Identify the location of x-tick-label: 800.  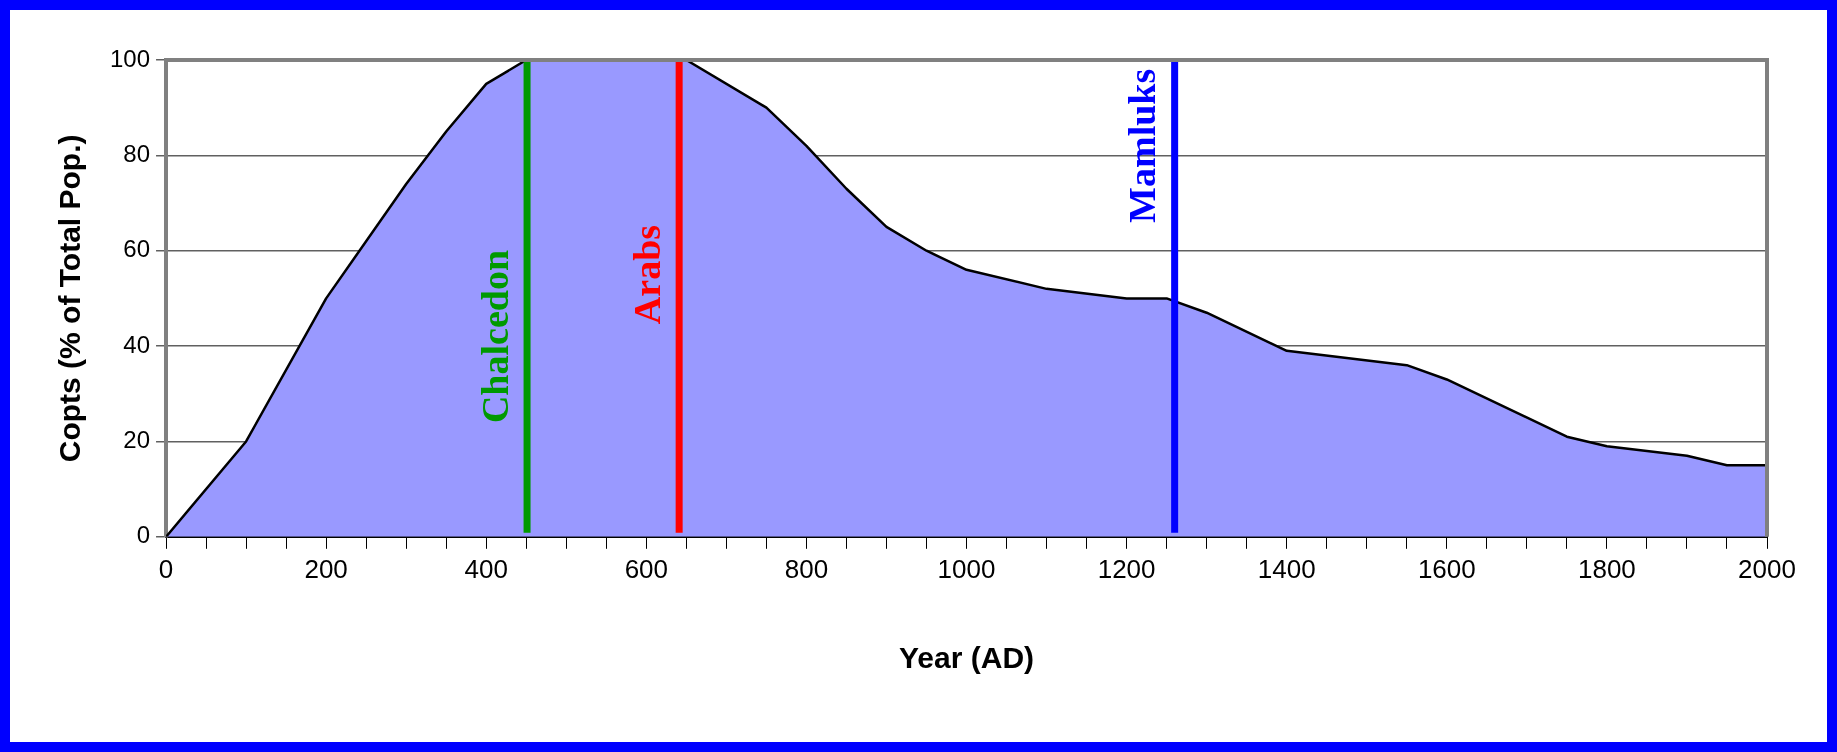
(806, 568).